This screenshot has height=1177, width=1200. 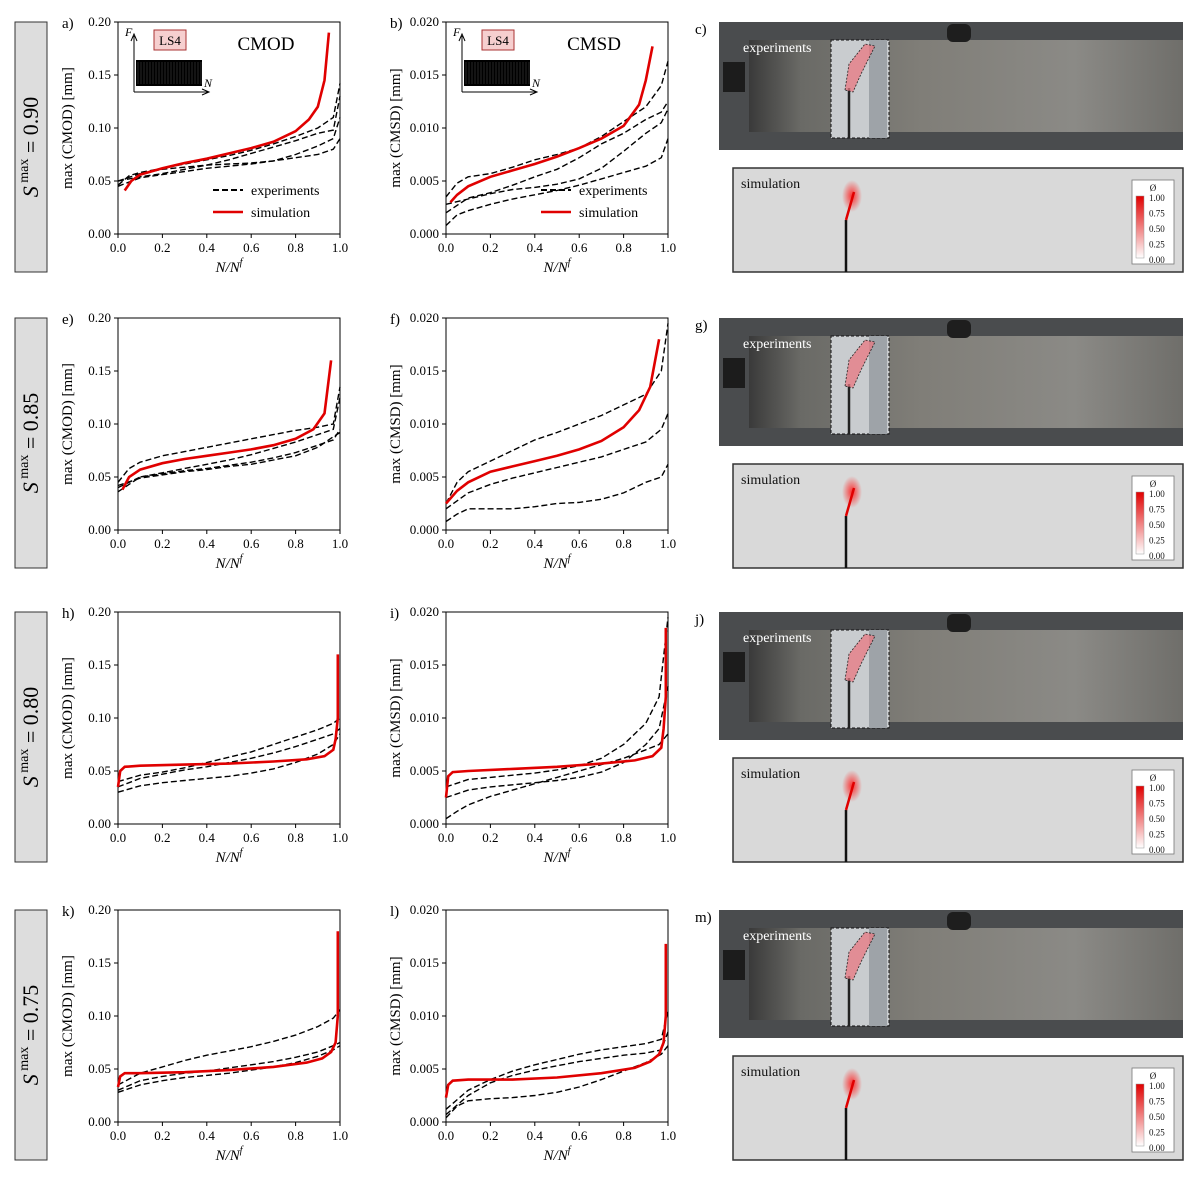 I want to click on y-axis-title: max (CMOD) [mm], so click(x=68, y=718).